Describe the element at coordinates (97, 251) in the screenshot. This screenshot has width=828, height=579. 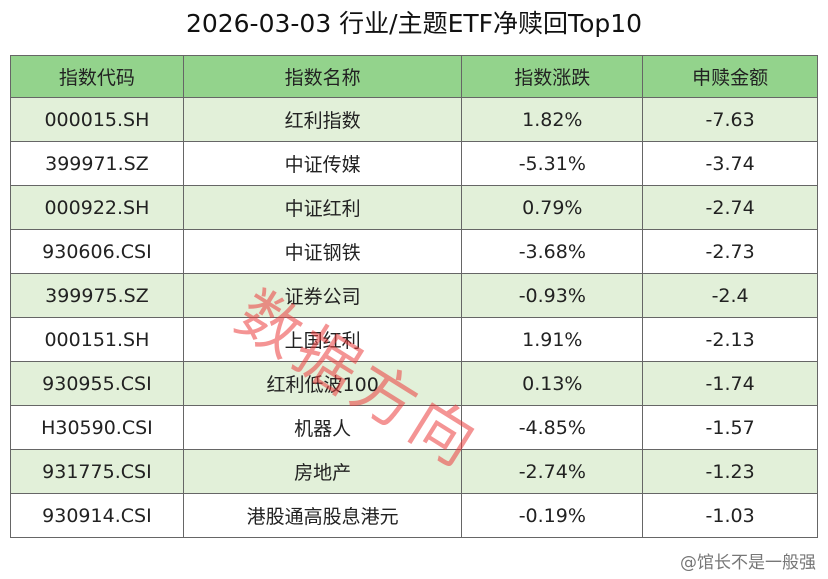
I see `table-cell: 930606.CSI` at that location.